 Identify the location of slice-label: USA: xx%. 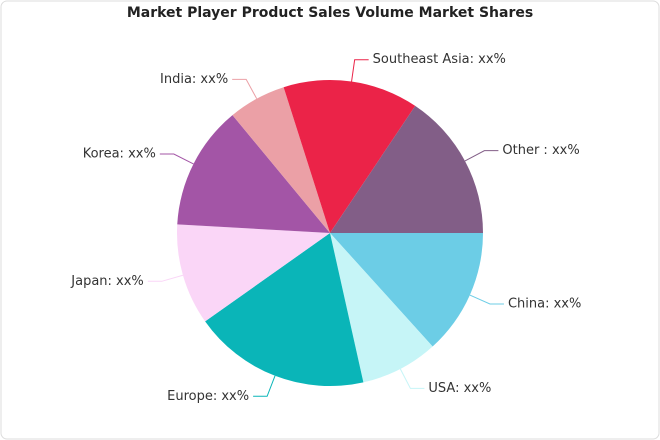
(459, 388).